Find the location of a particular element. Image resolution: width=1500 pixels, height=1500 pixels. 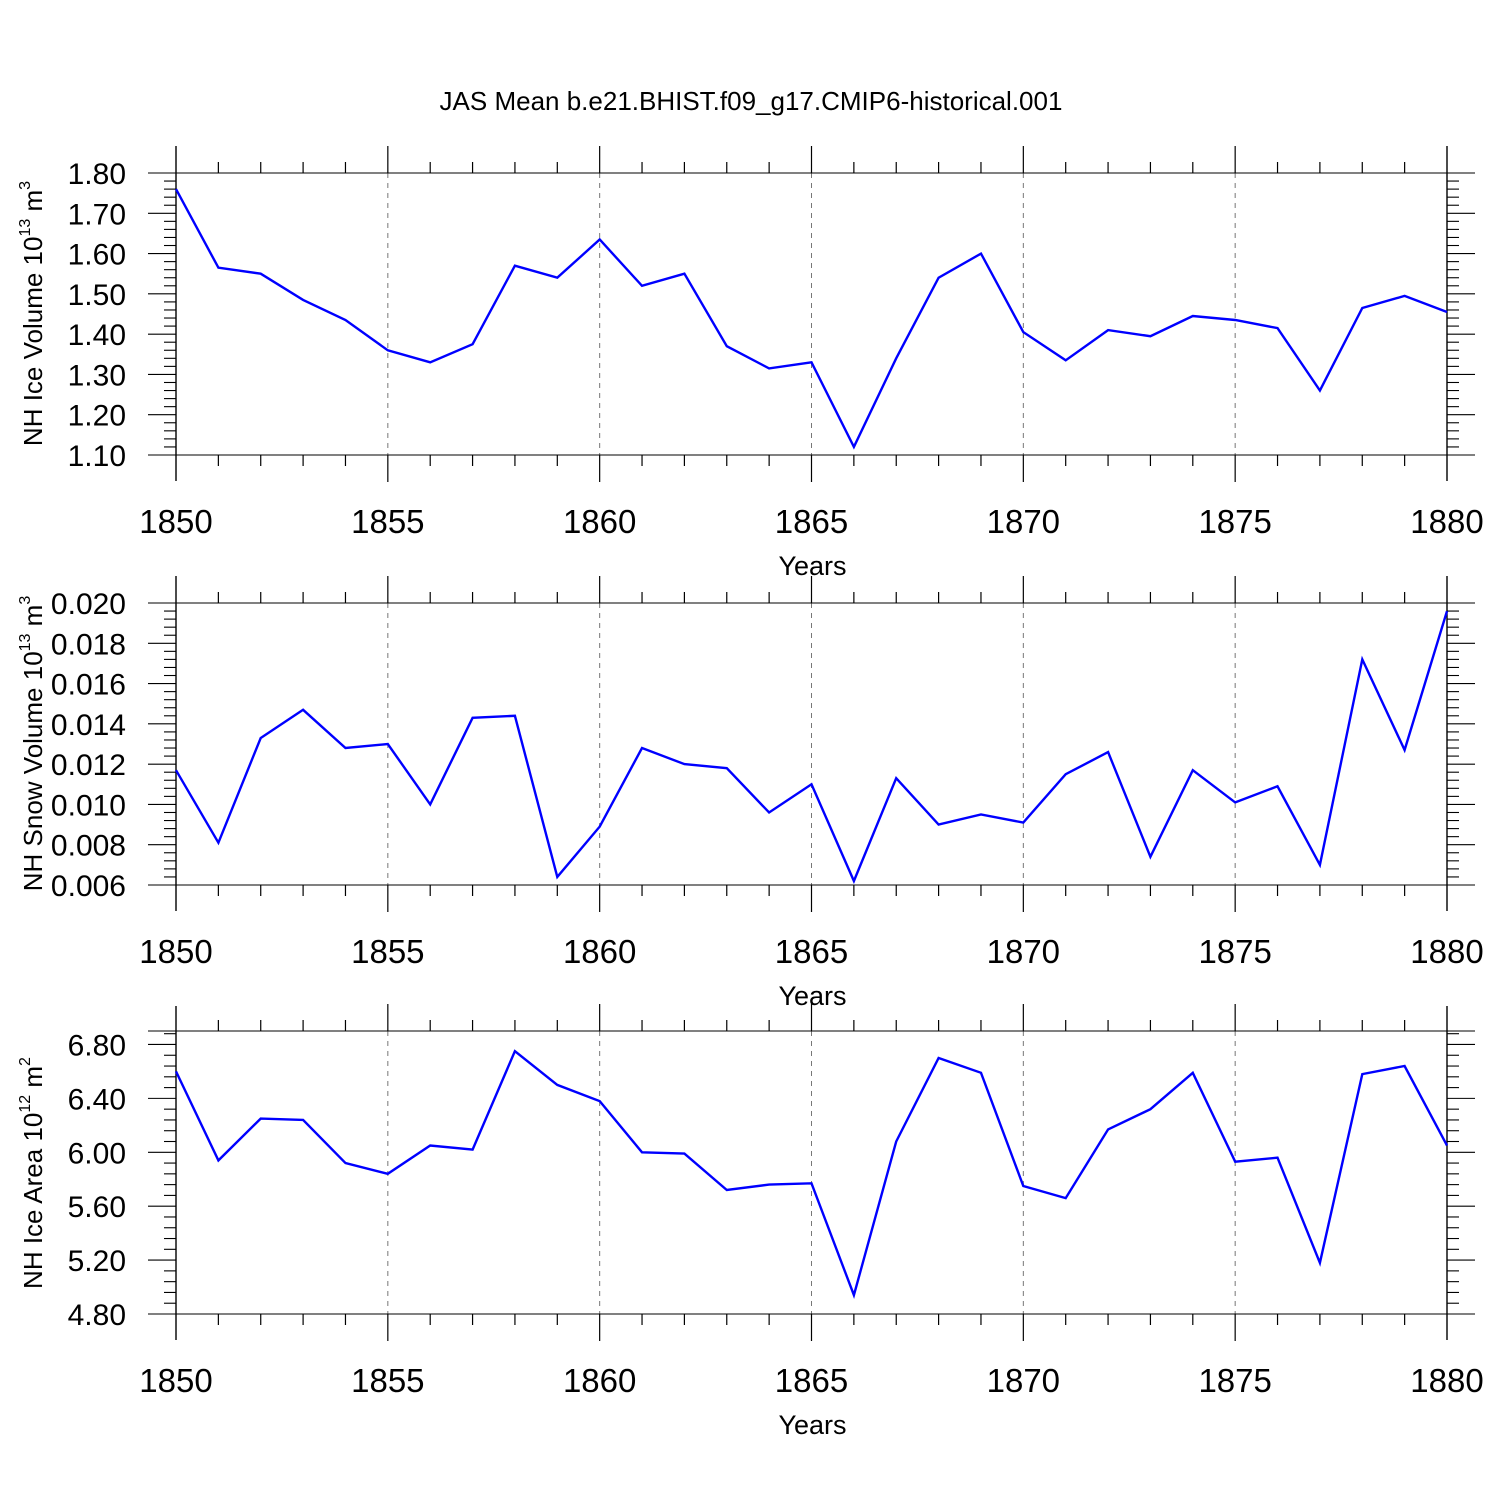

y-axis-label-ylabel: NH Ice Volume 10 is located at coordinates (33, 342).